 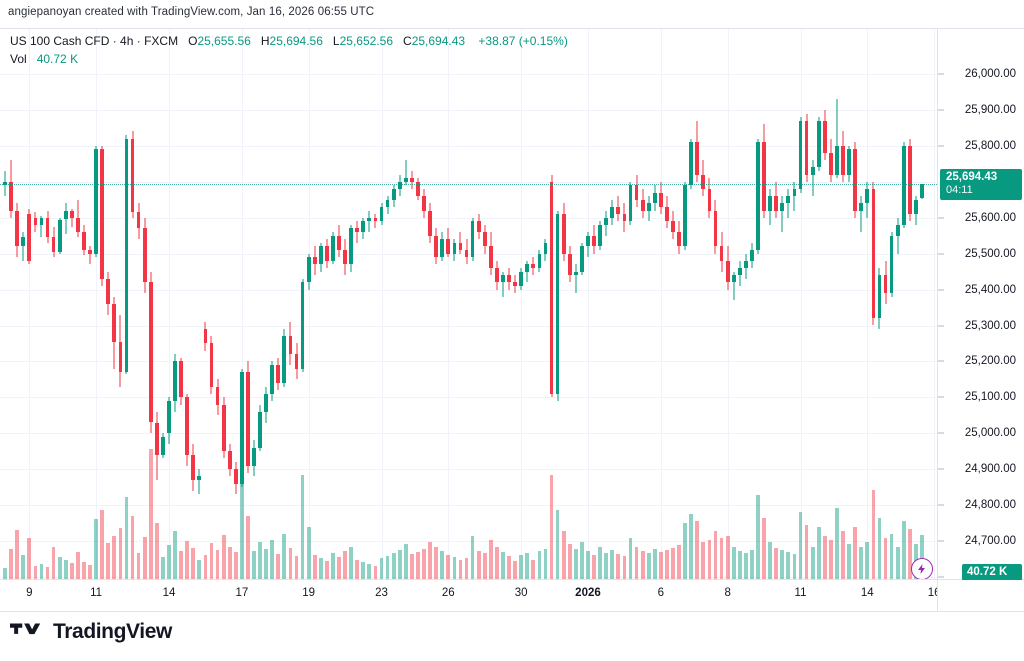 What do you see at coordinates (990, 74) in the screenshot?
I see `price-scale-tick: 26,000.00` at bounding box center [990, 74].